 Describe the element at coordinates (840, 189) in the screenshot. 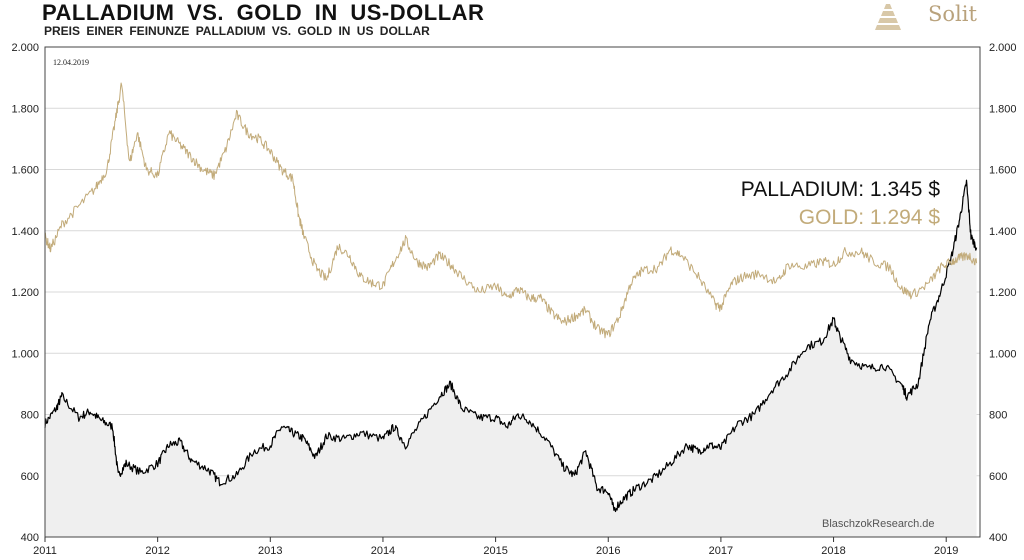

I see `palladium-value-label: PALLADIUM: 1.345 $` at that location.